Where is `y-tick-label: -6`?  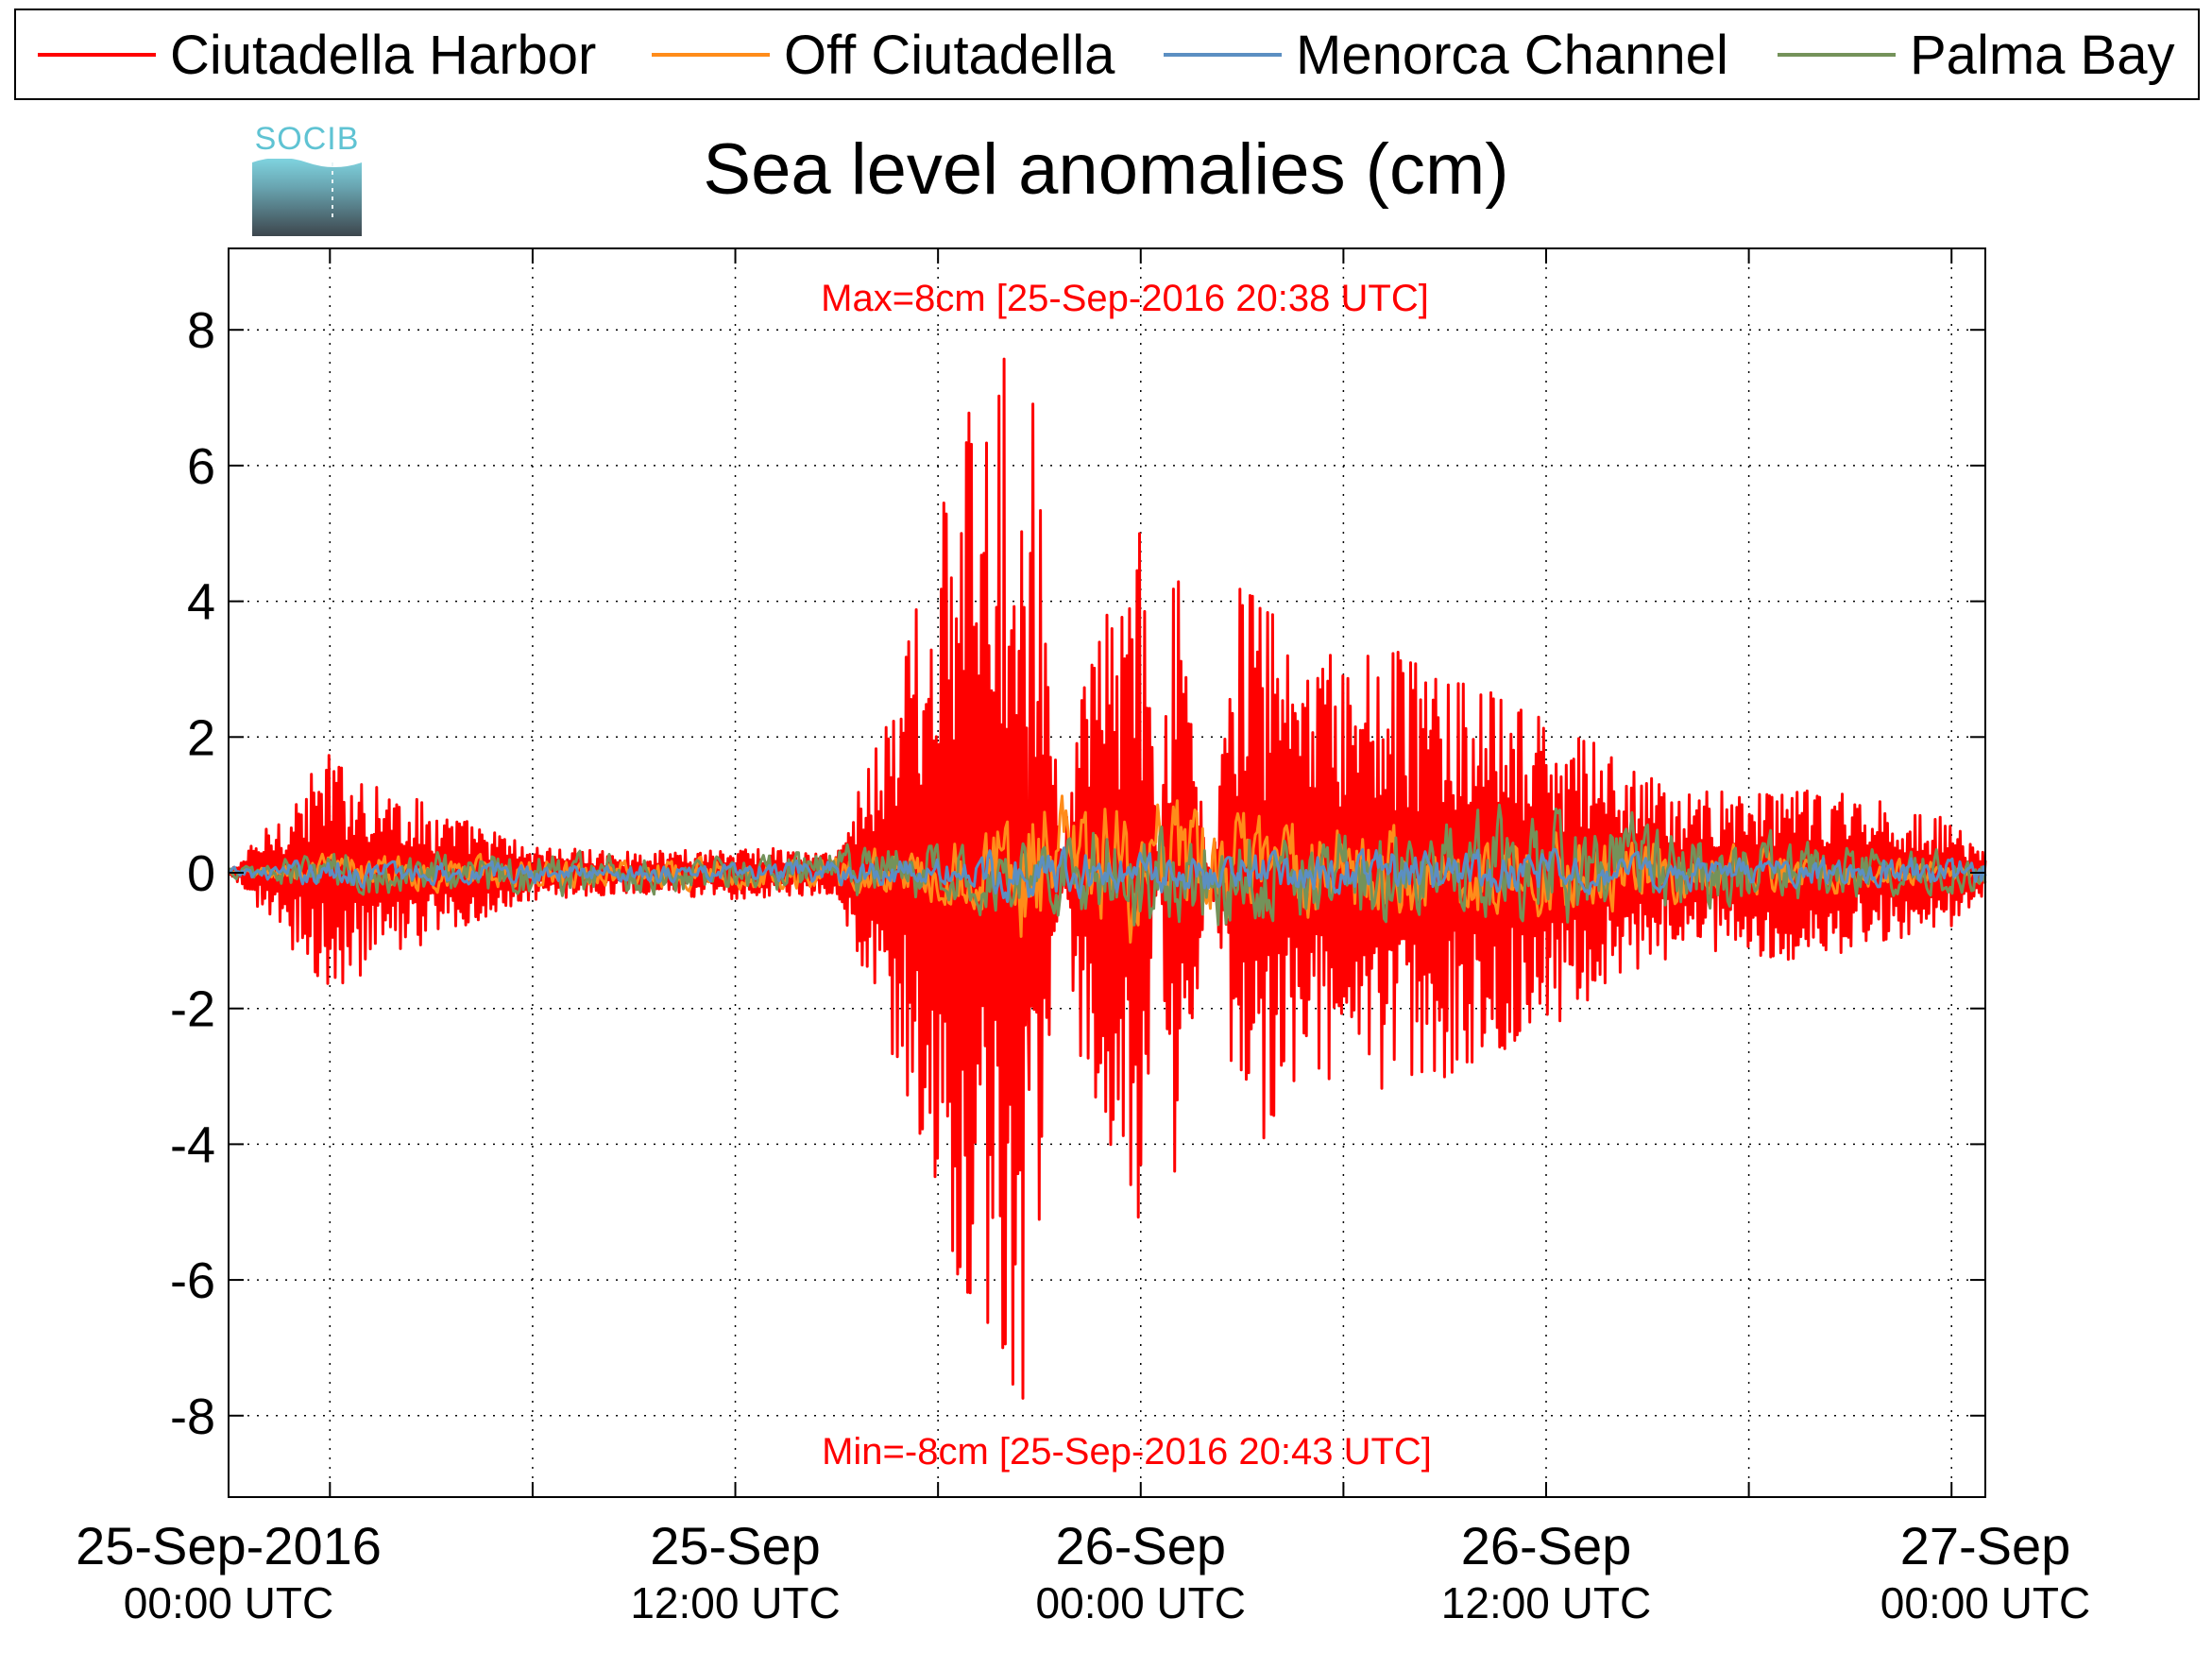 y-tick-label: -6 is located at coordinates (192, 1281).